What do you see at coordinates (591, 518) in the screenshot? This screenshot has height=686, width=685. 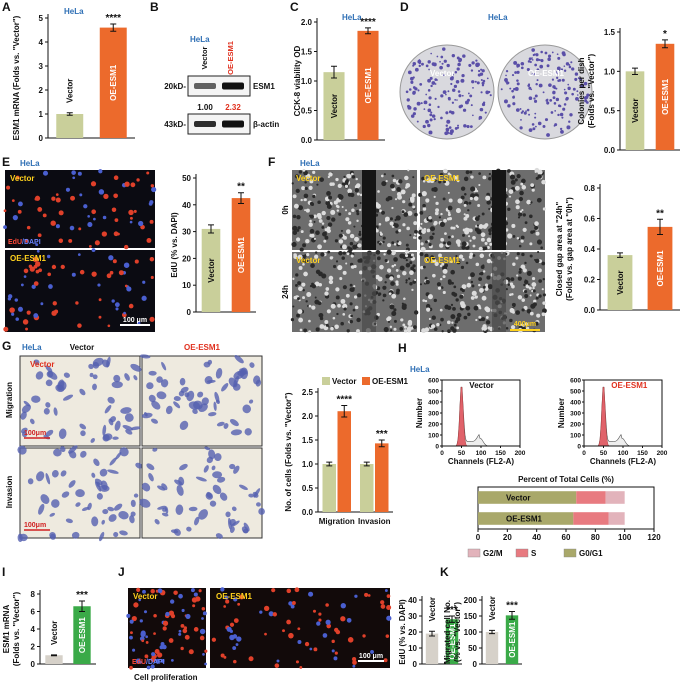 I see `bar-segment` at bounding box center [591, 518].